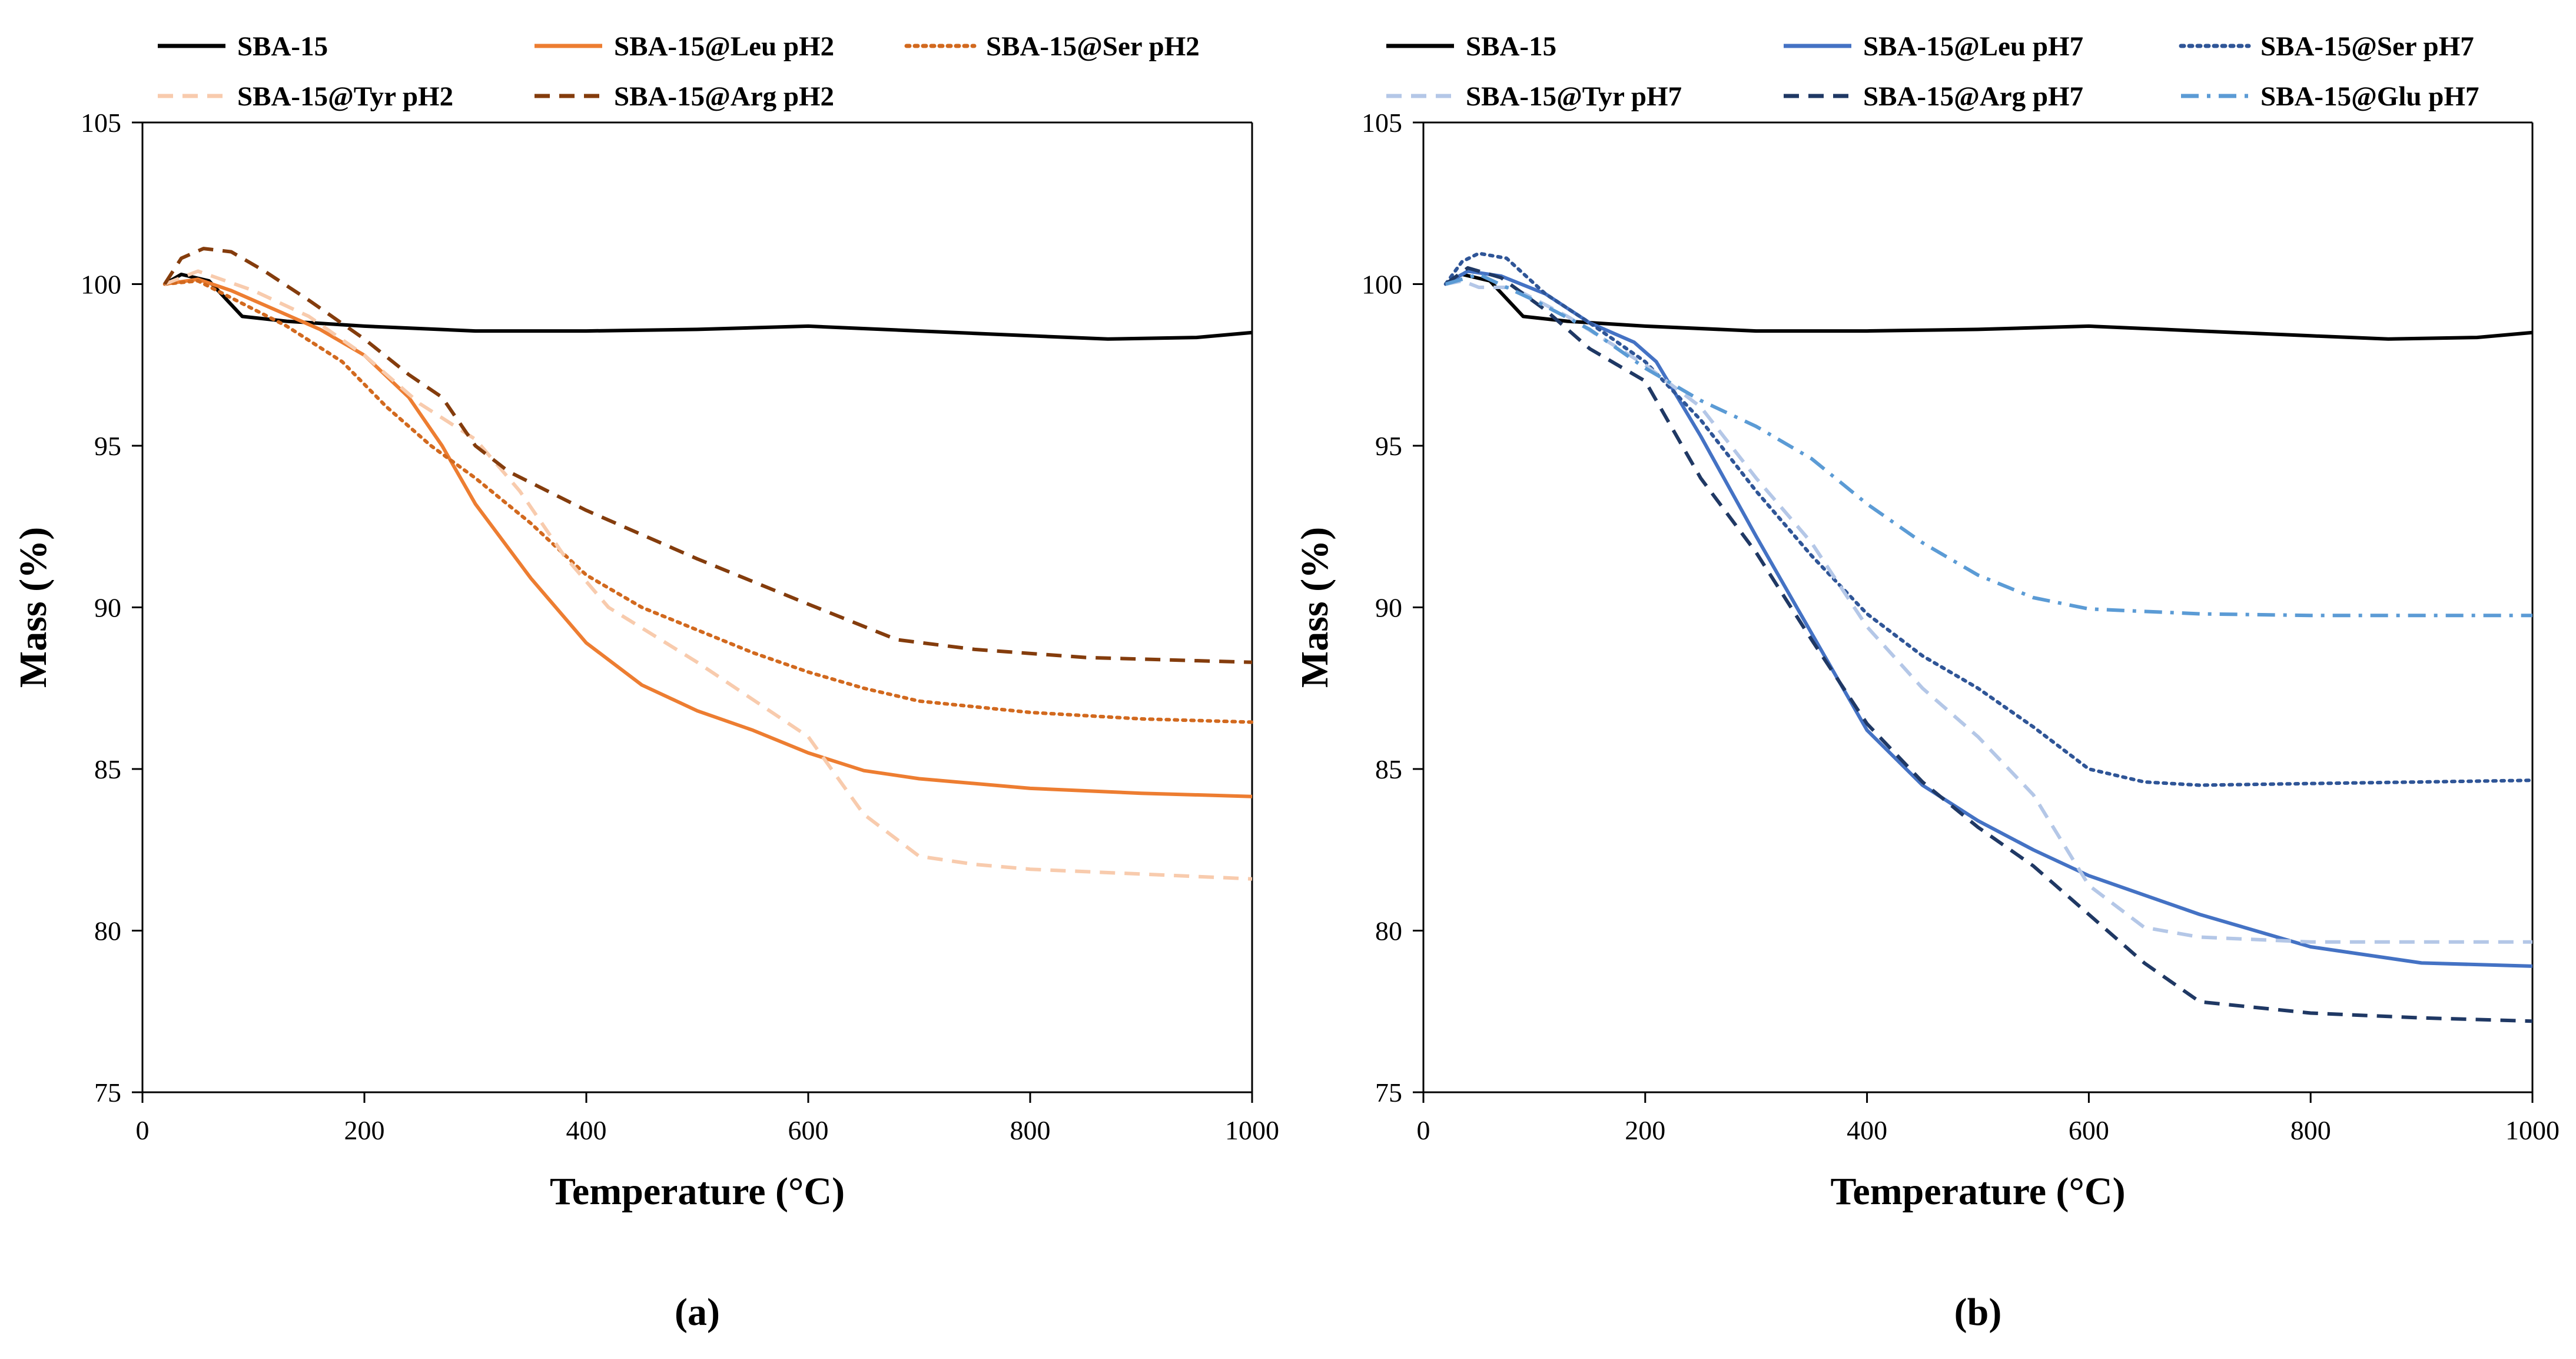 The height and width of the screenshot is (1359, 2576). Describe the element at coordinates (1989, 445) in the screenshot. I see `series-line-sba-15-glu-ph7` at that location.